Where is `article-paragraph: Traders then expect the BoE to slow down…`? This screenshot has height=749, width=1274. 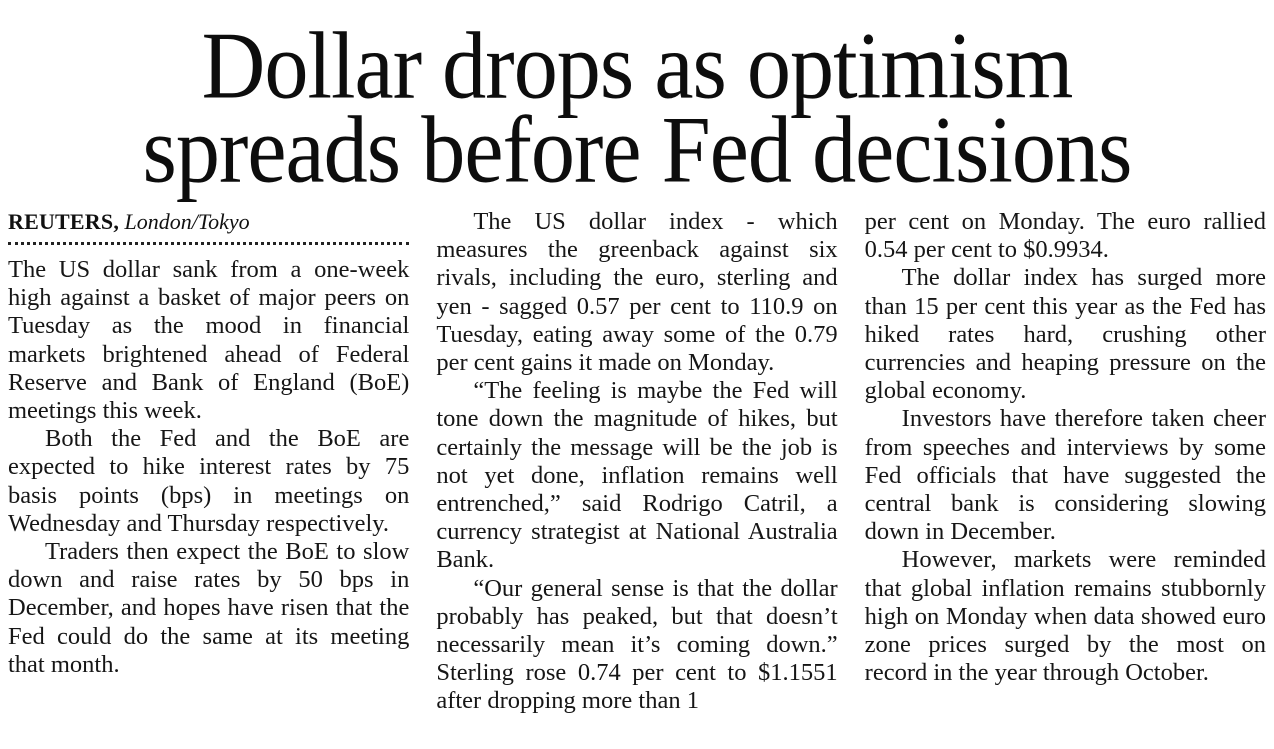 article-paragraph: Traders then expect the BoE to slow down… is located at coordinates (209, 608).